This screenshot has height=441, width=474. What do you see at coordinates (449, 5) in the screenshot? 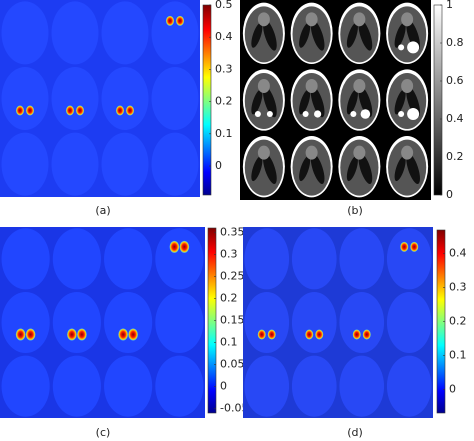
I see `colorbar-tick-label: 1` at bounding box center [449, 5].